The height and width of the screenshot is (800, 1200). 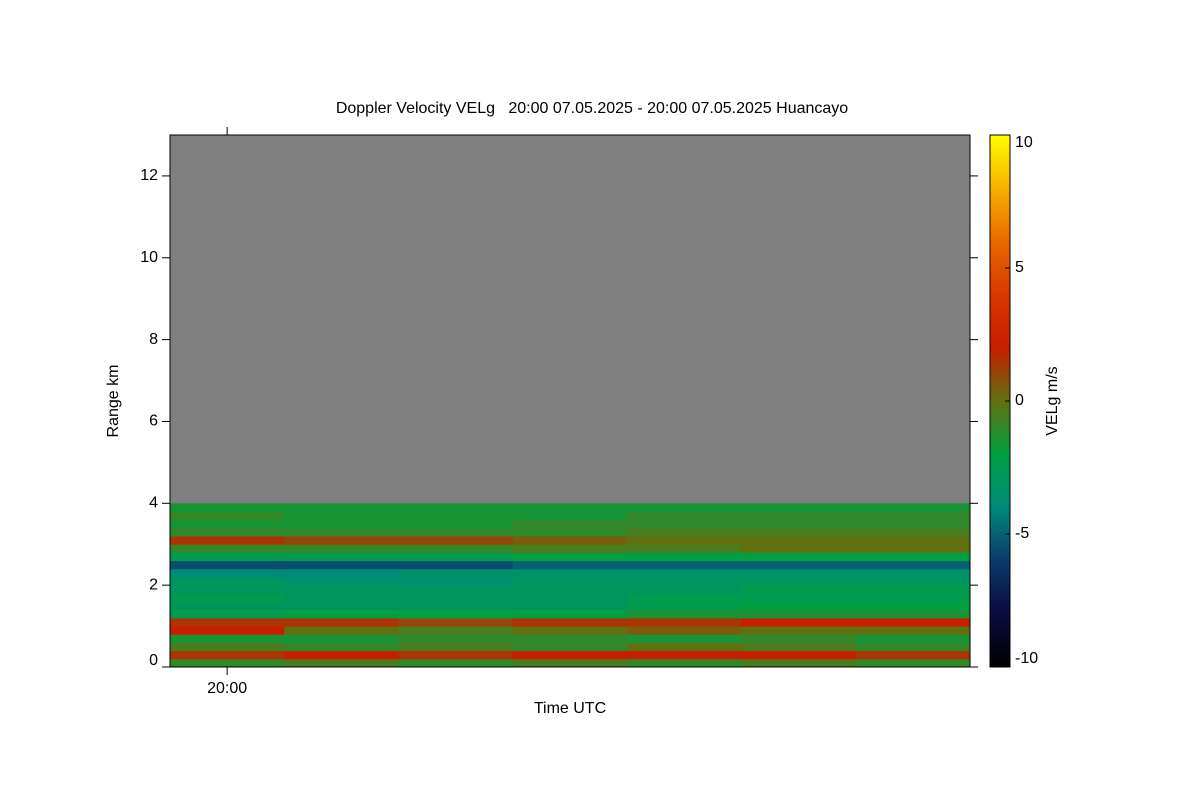 I want to click on colorbar-tick-label: 0, so click(x=1019, y=400).